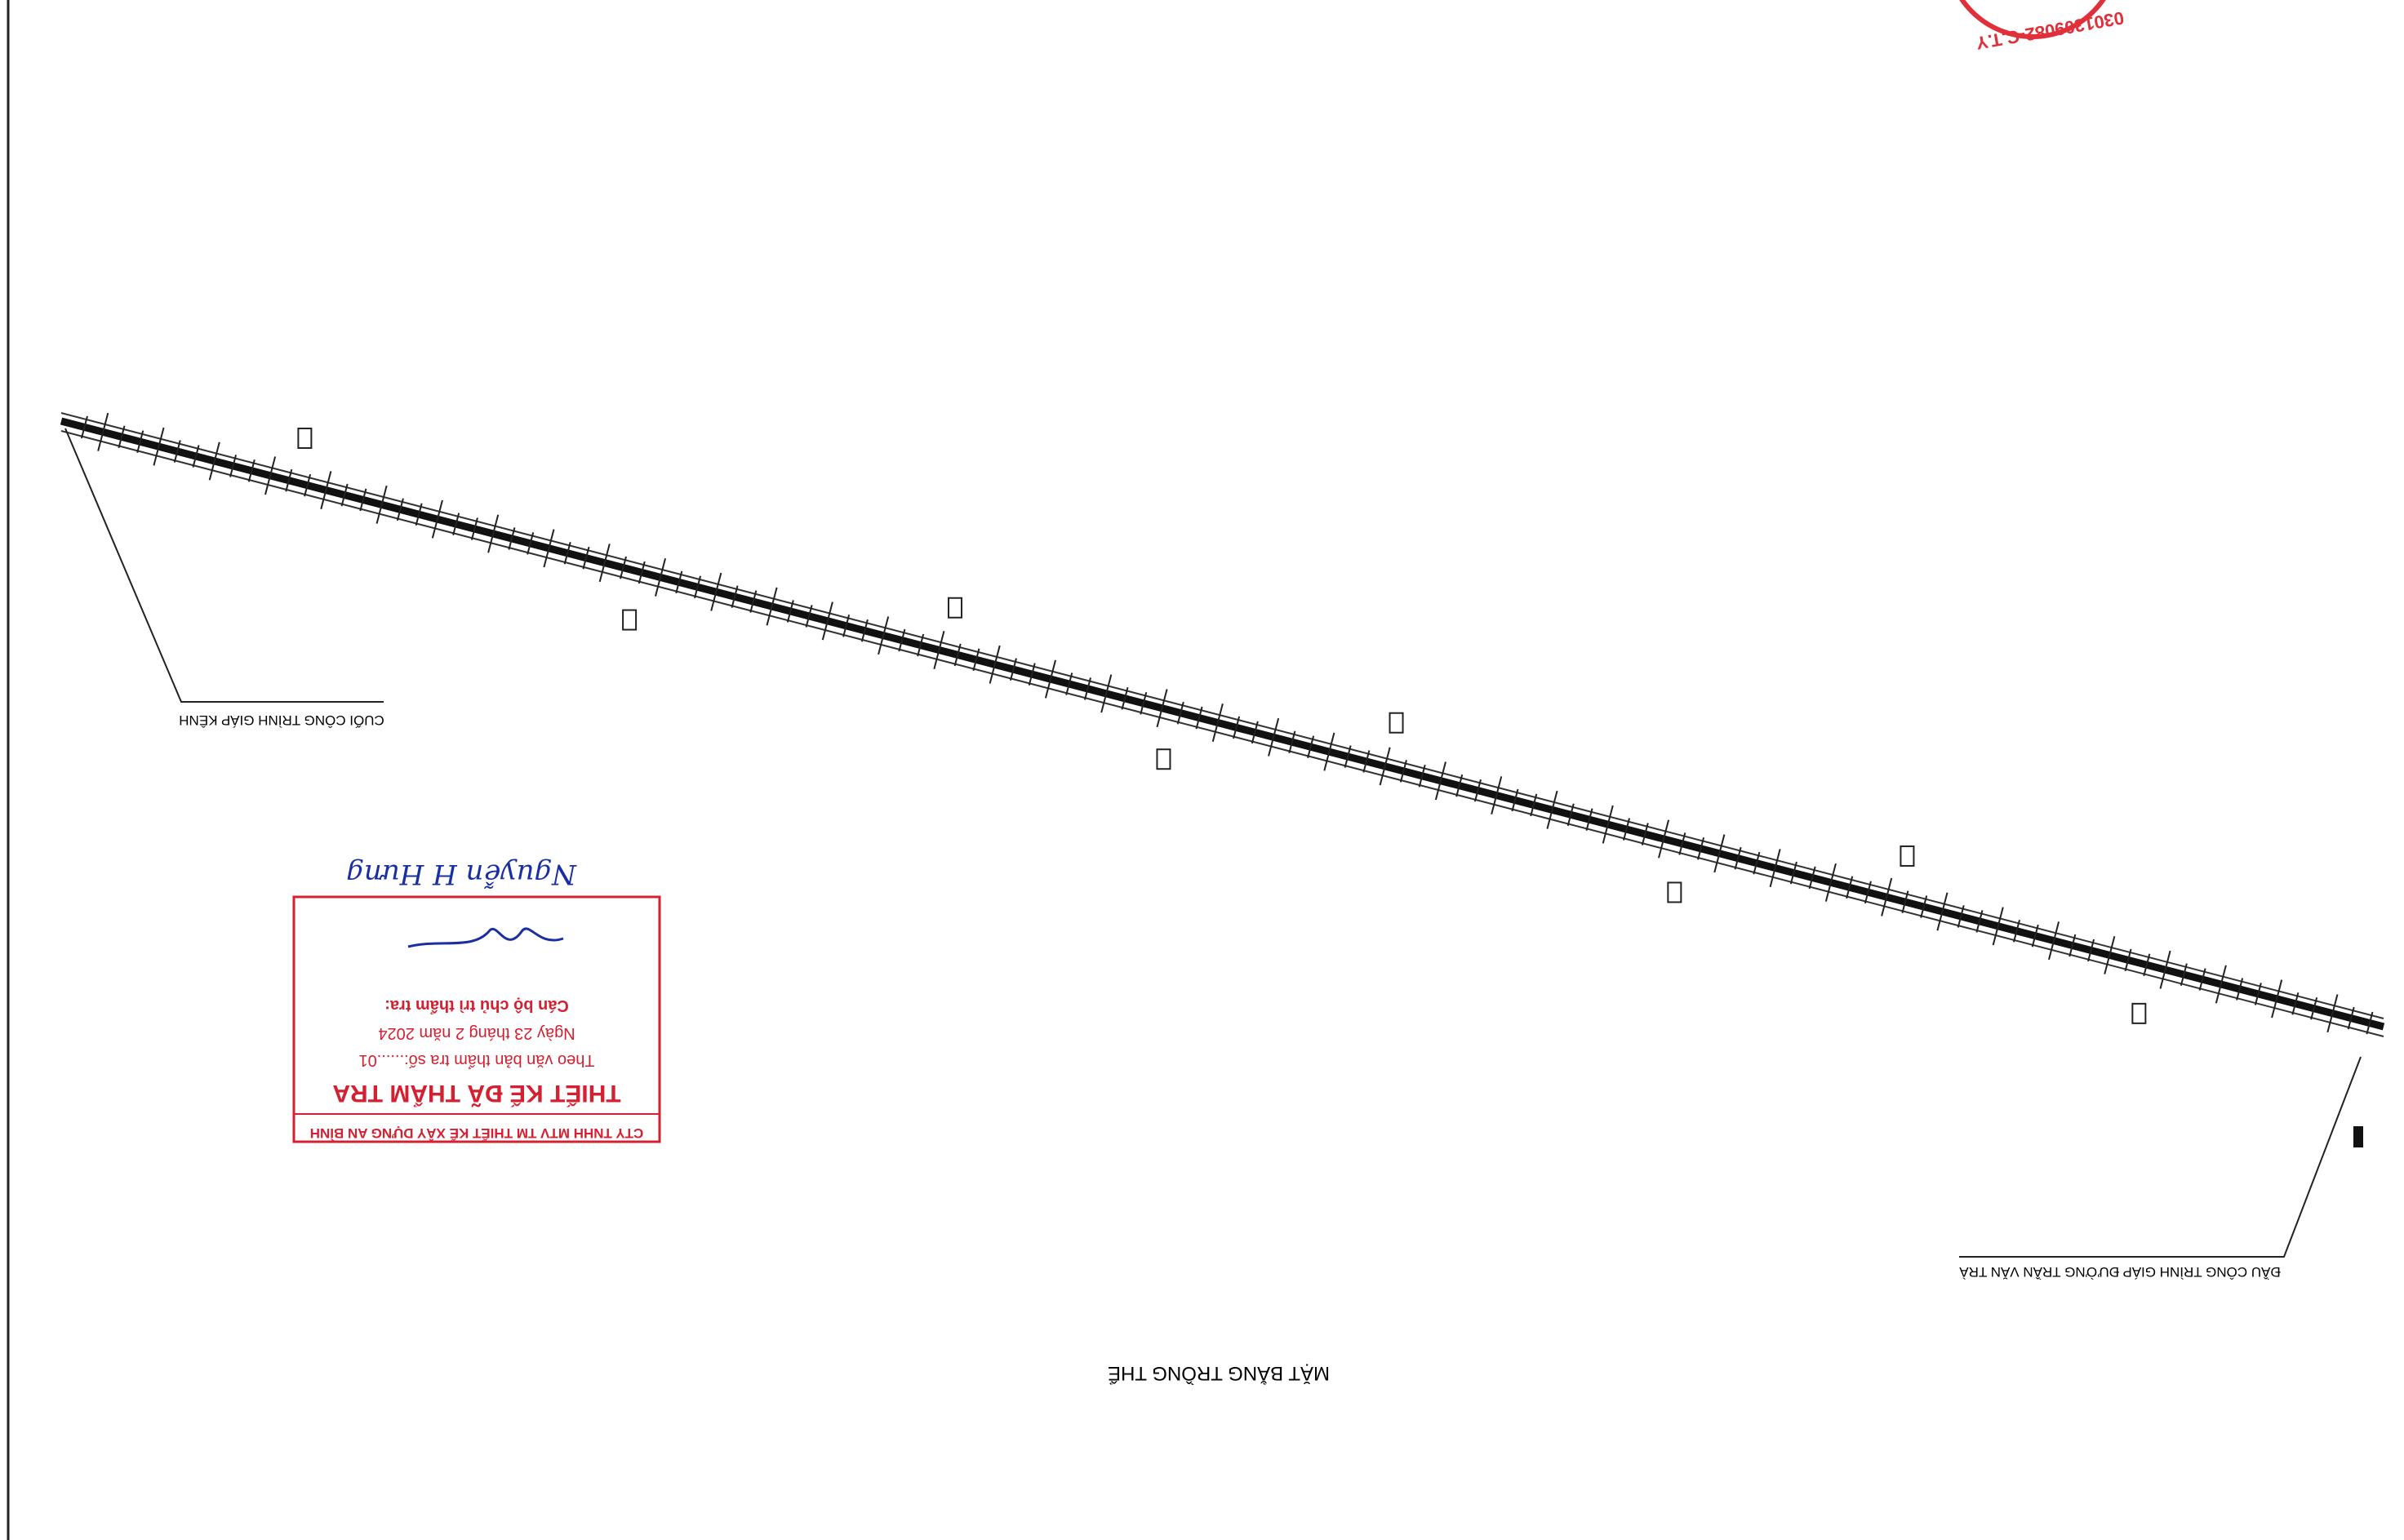  I want to click on seal-ring, so click(2032, 19).